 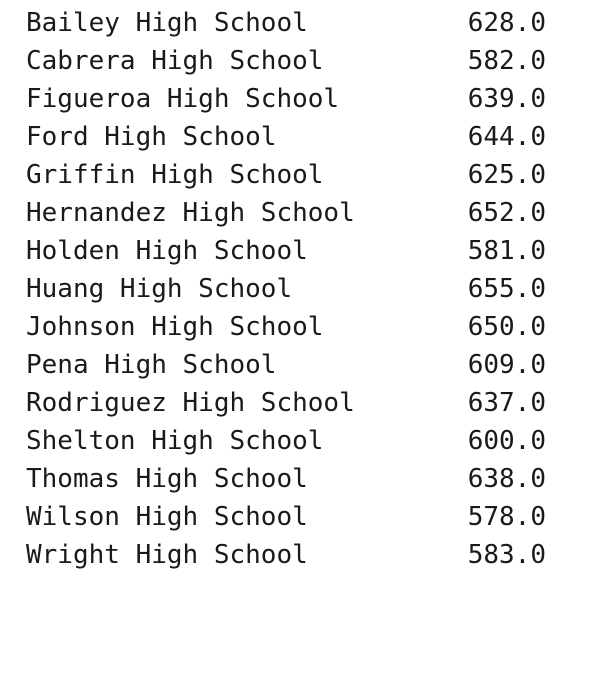 What do you see at coordinates (506, 441) in the screenshot?
I see `school-value: 600.0` at bounding box center [506, 441].